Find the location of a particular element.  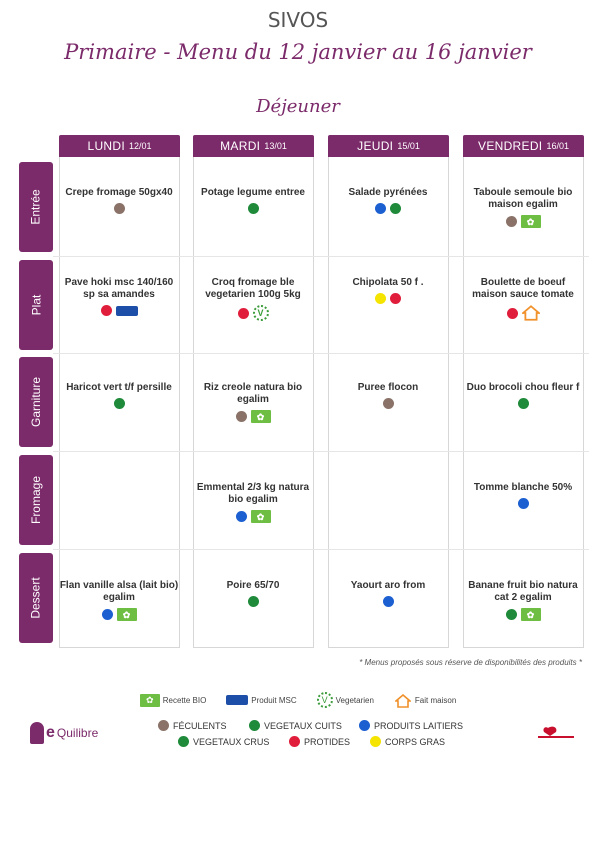

category-garniture: Garniture is located at coordinates (36, 402).